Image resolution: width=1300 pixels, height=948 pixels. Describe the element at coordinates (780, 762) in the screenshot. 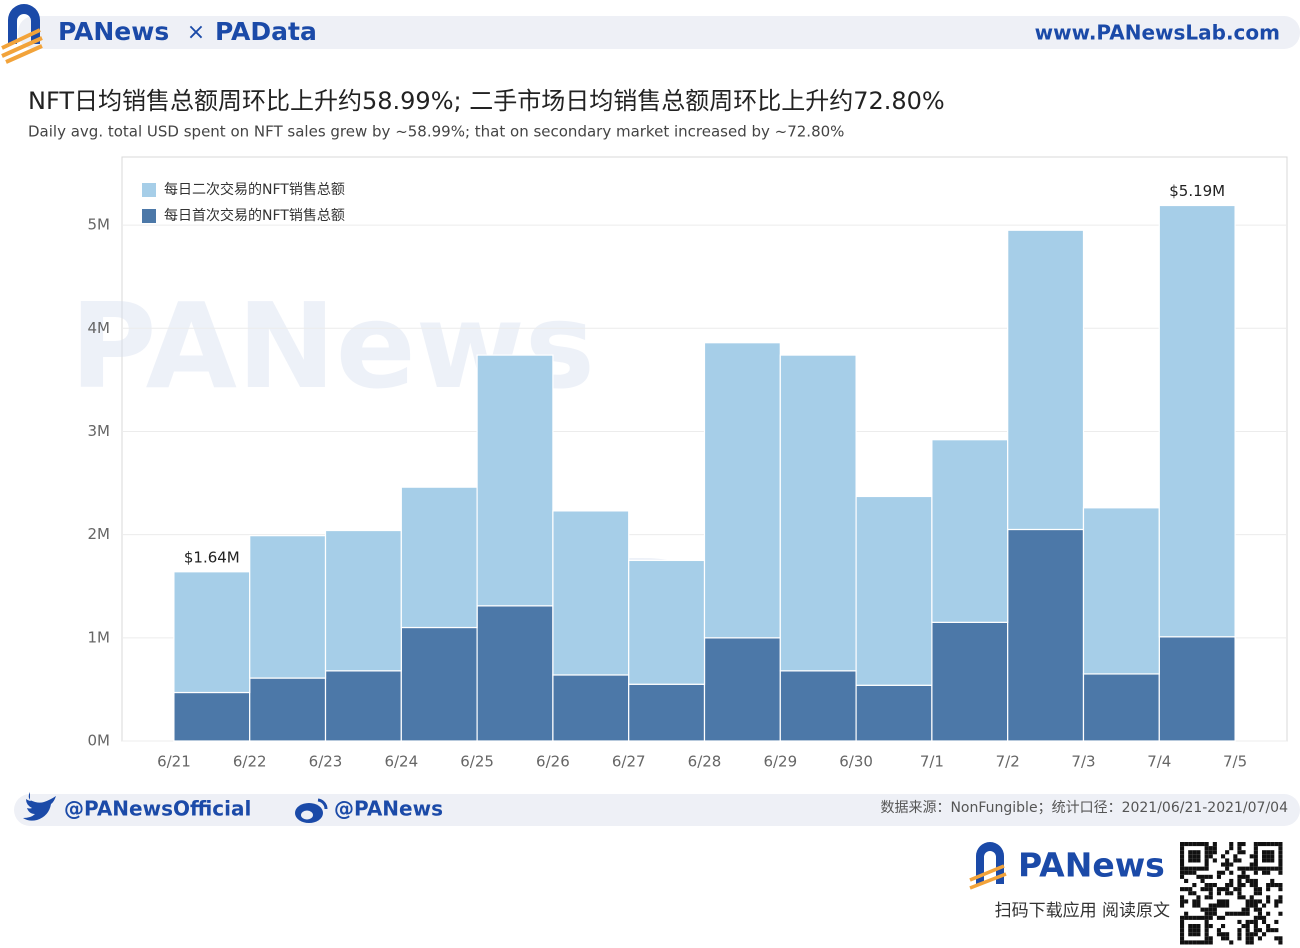

I see `x-tick-label: 6/29` at that location.